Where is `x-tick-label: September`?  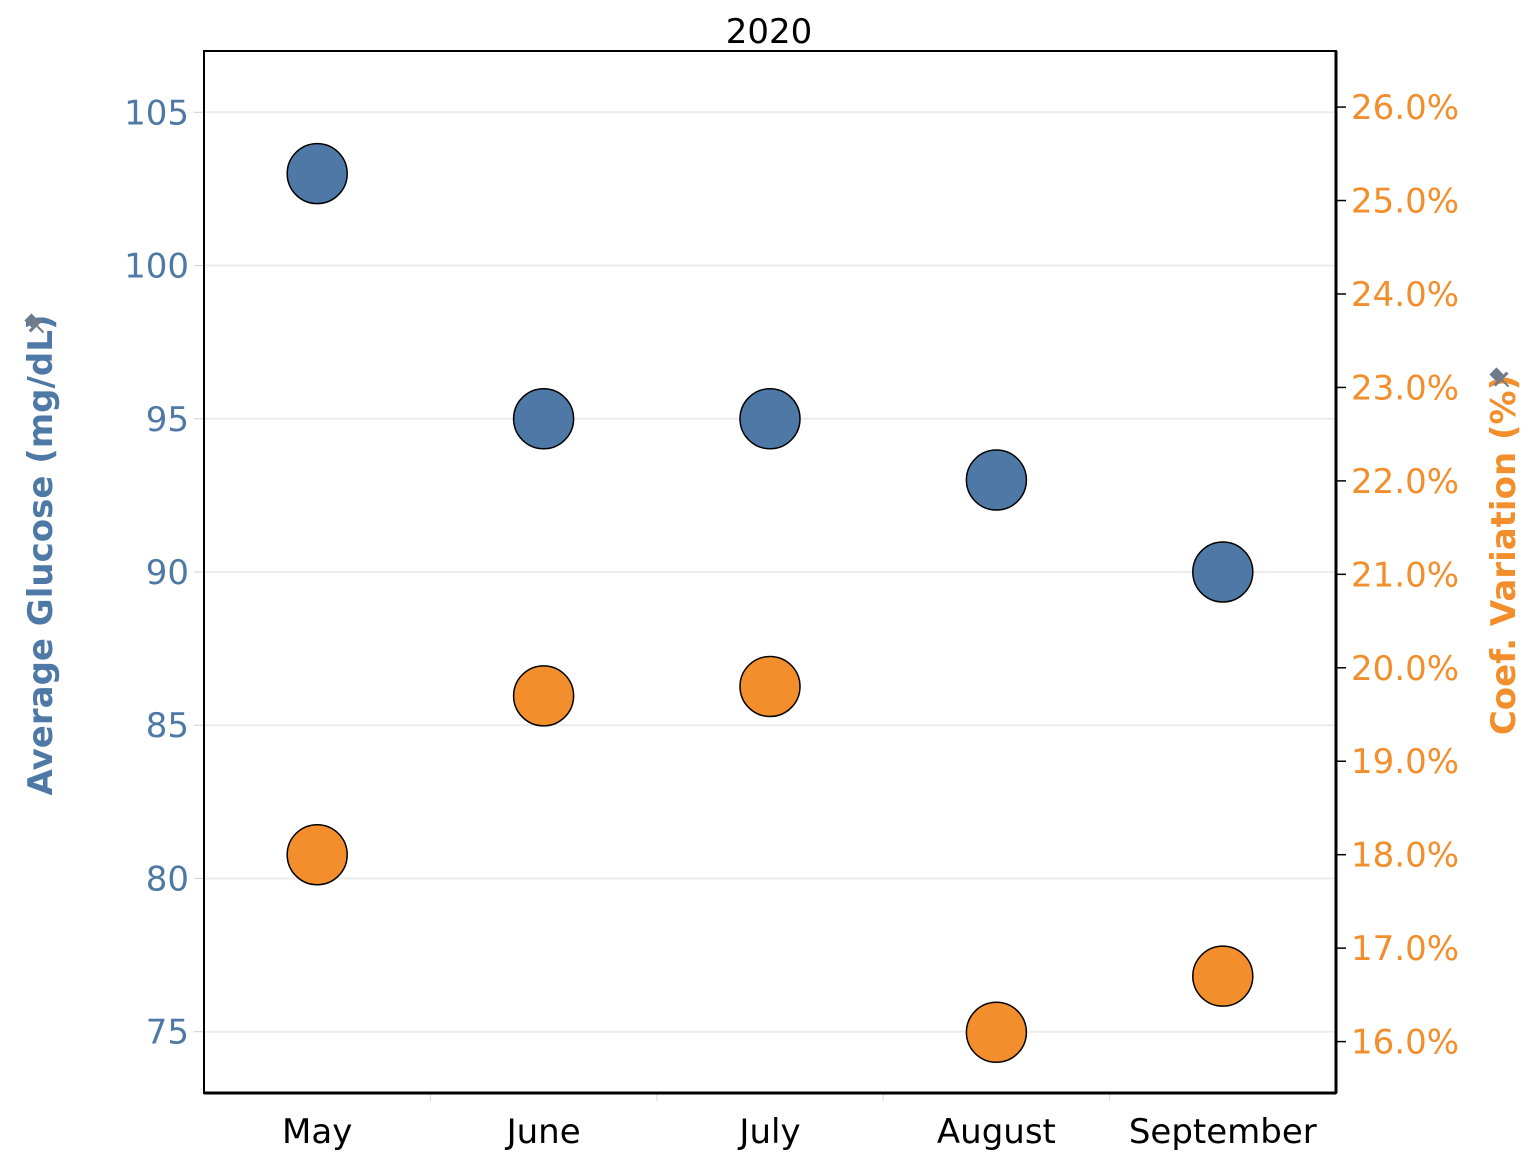
x-tick-label: September is located at coordinates (1223, 1132).